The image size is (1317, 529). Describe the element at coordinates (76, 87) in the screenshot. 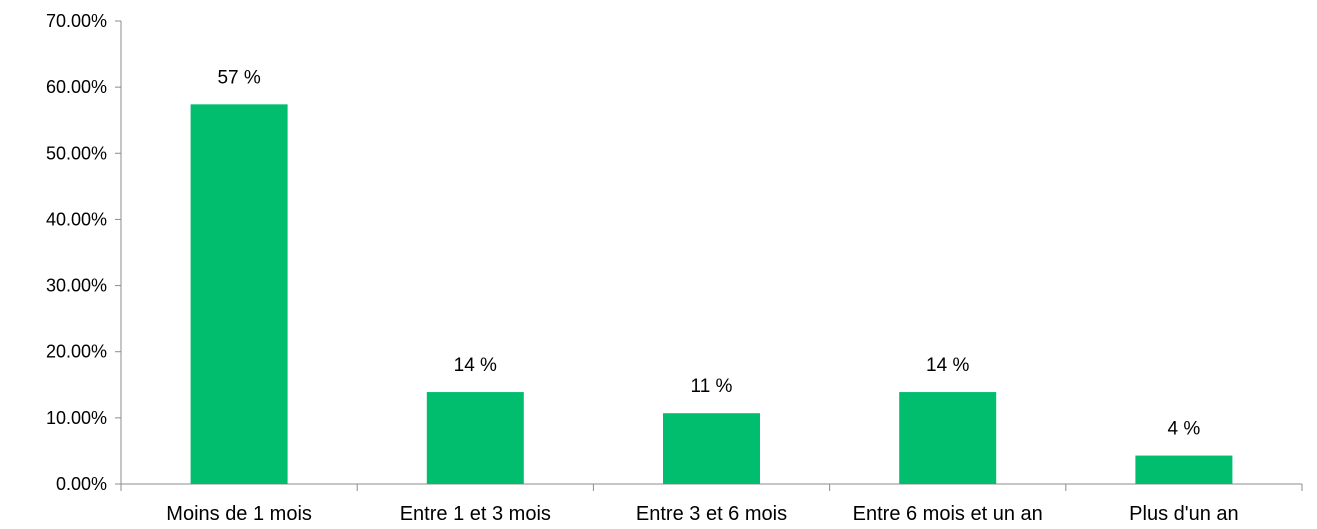

I see `y-tick-label: 60.00%` at that location.